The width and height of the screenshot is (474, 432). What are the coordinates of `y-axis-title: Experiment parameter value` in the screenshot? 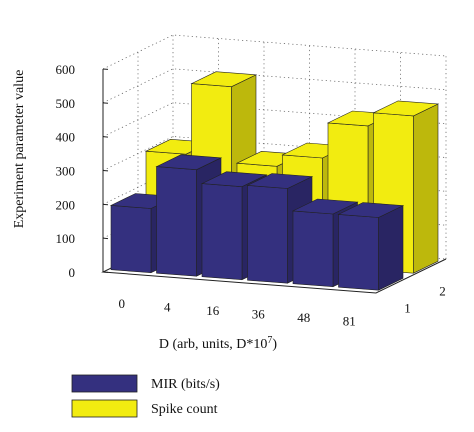 It's located at (19, 149).